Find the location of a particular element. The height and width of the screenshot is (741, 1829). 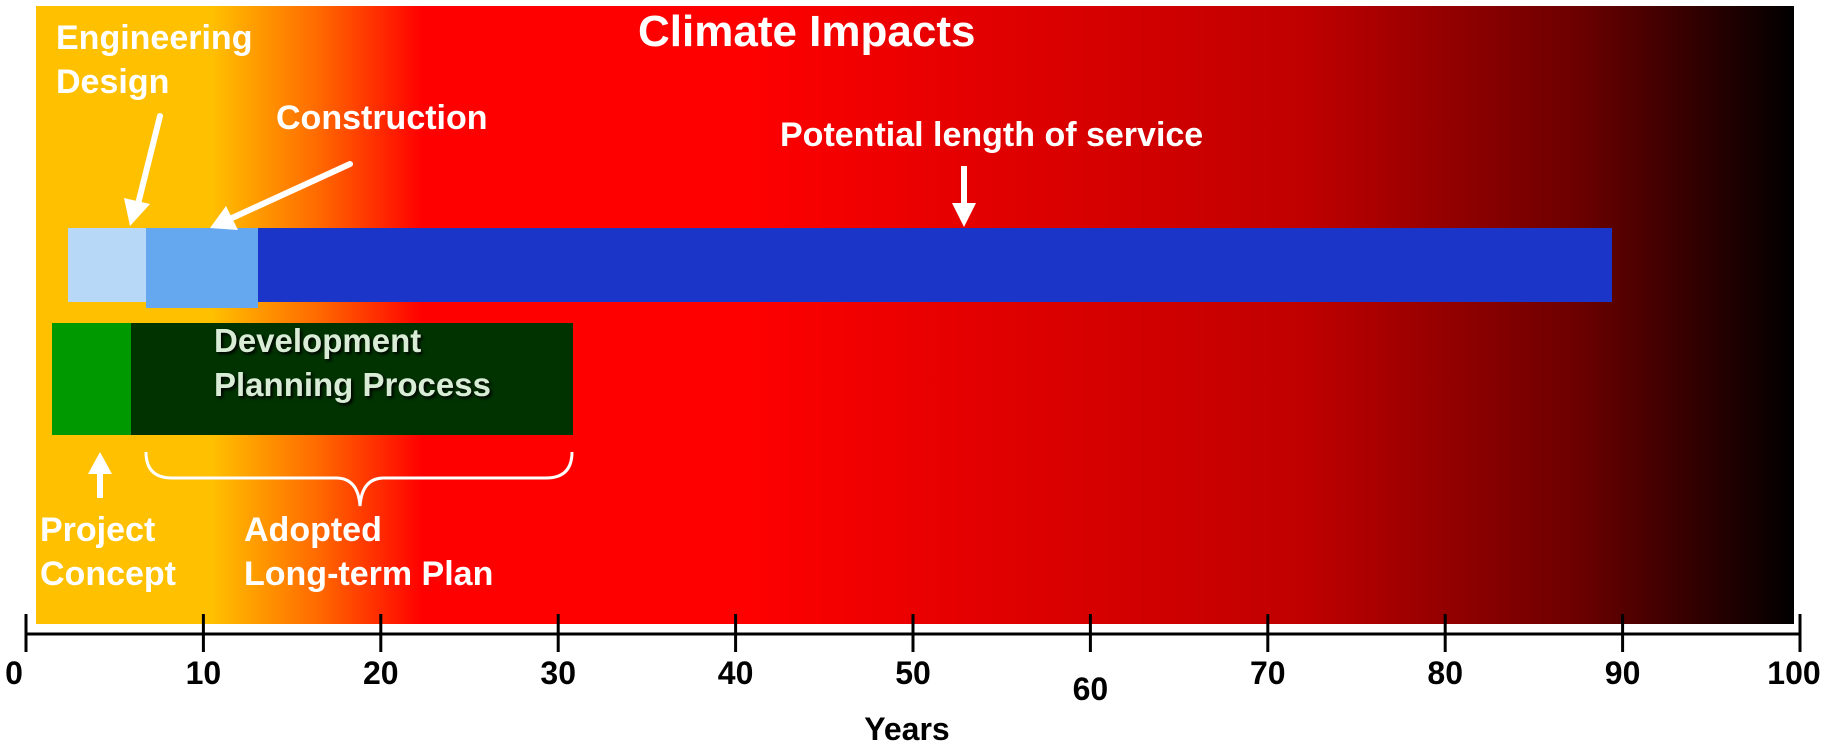

axis-tick-label-20: 20 is located at coordinates (381, 673).